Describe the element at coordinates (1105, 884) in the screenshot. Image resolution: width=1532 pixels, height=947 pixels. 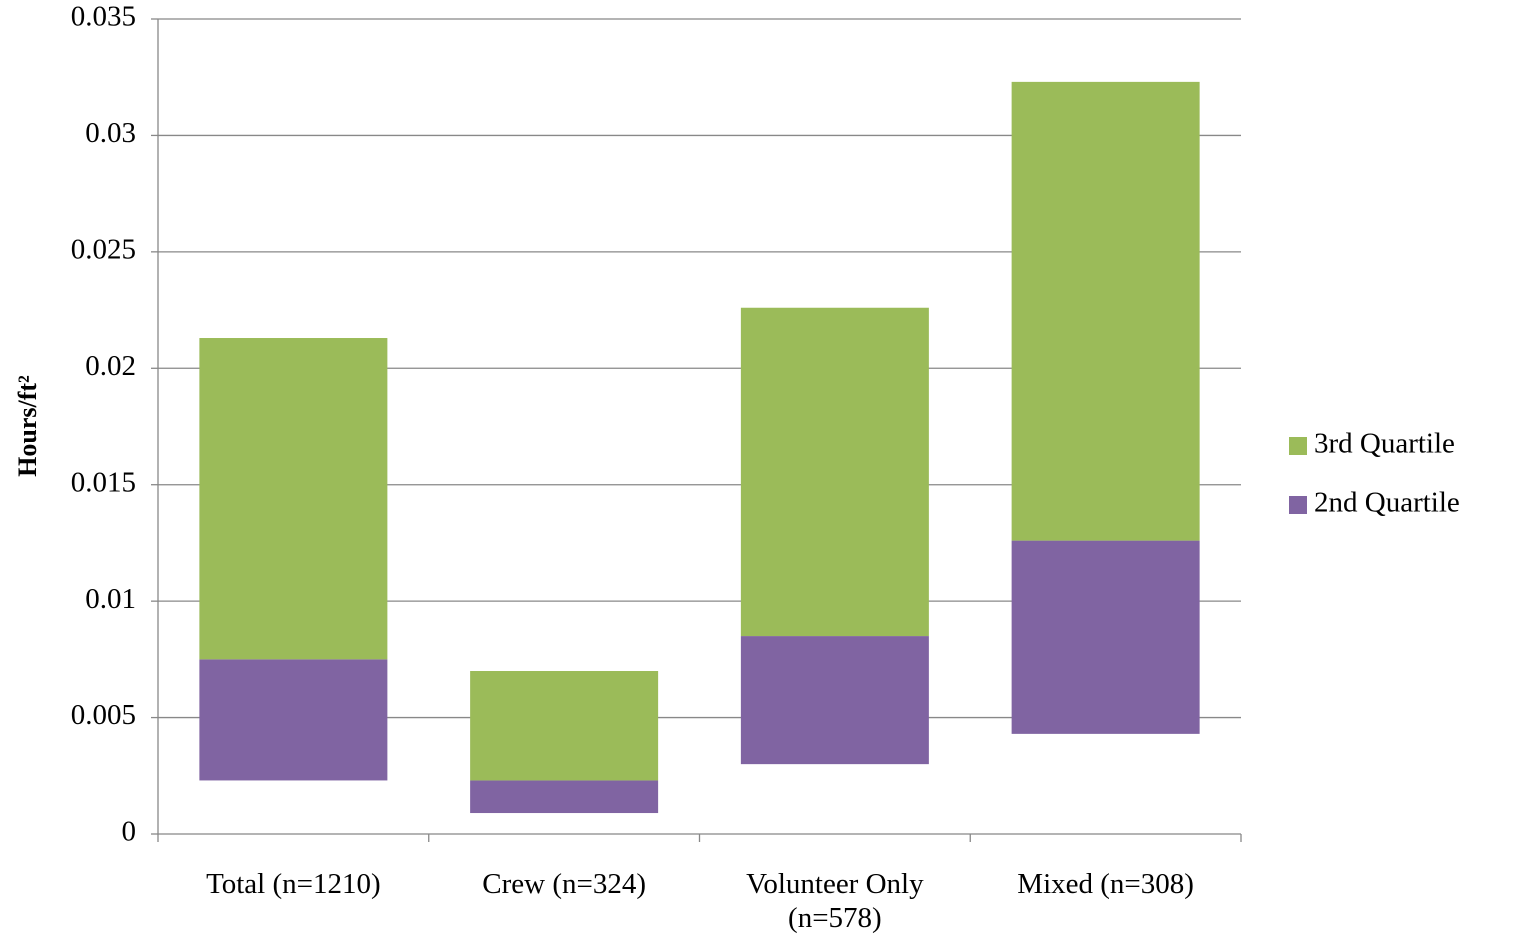
I see `x-tick-label: Mixed (n=308)` at that location.